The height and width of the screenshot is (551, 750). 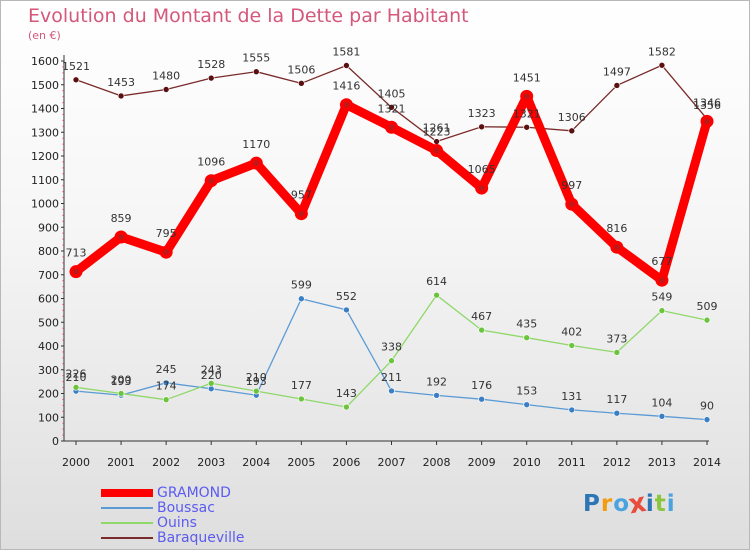 I want to click on legend-item-ouins: Ouins, so click(x=226, y=523).